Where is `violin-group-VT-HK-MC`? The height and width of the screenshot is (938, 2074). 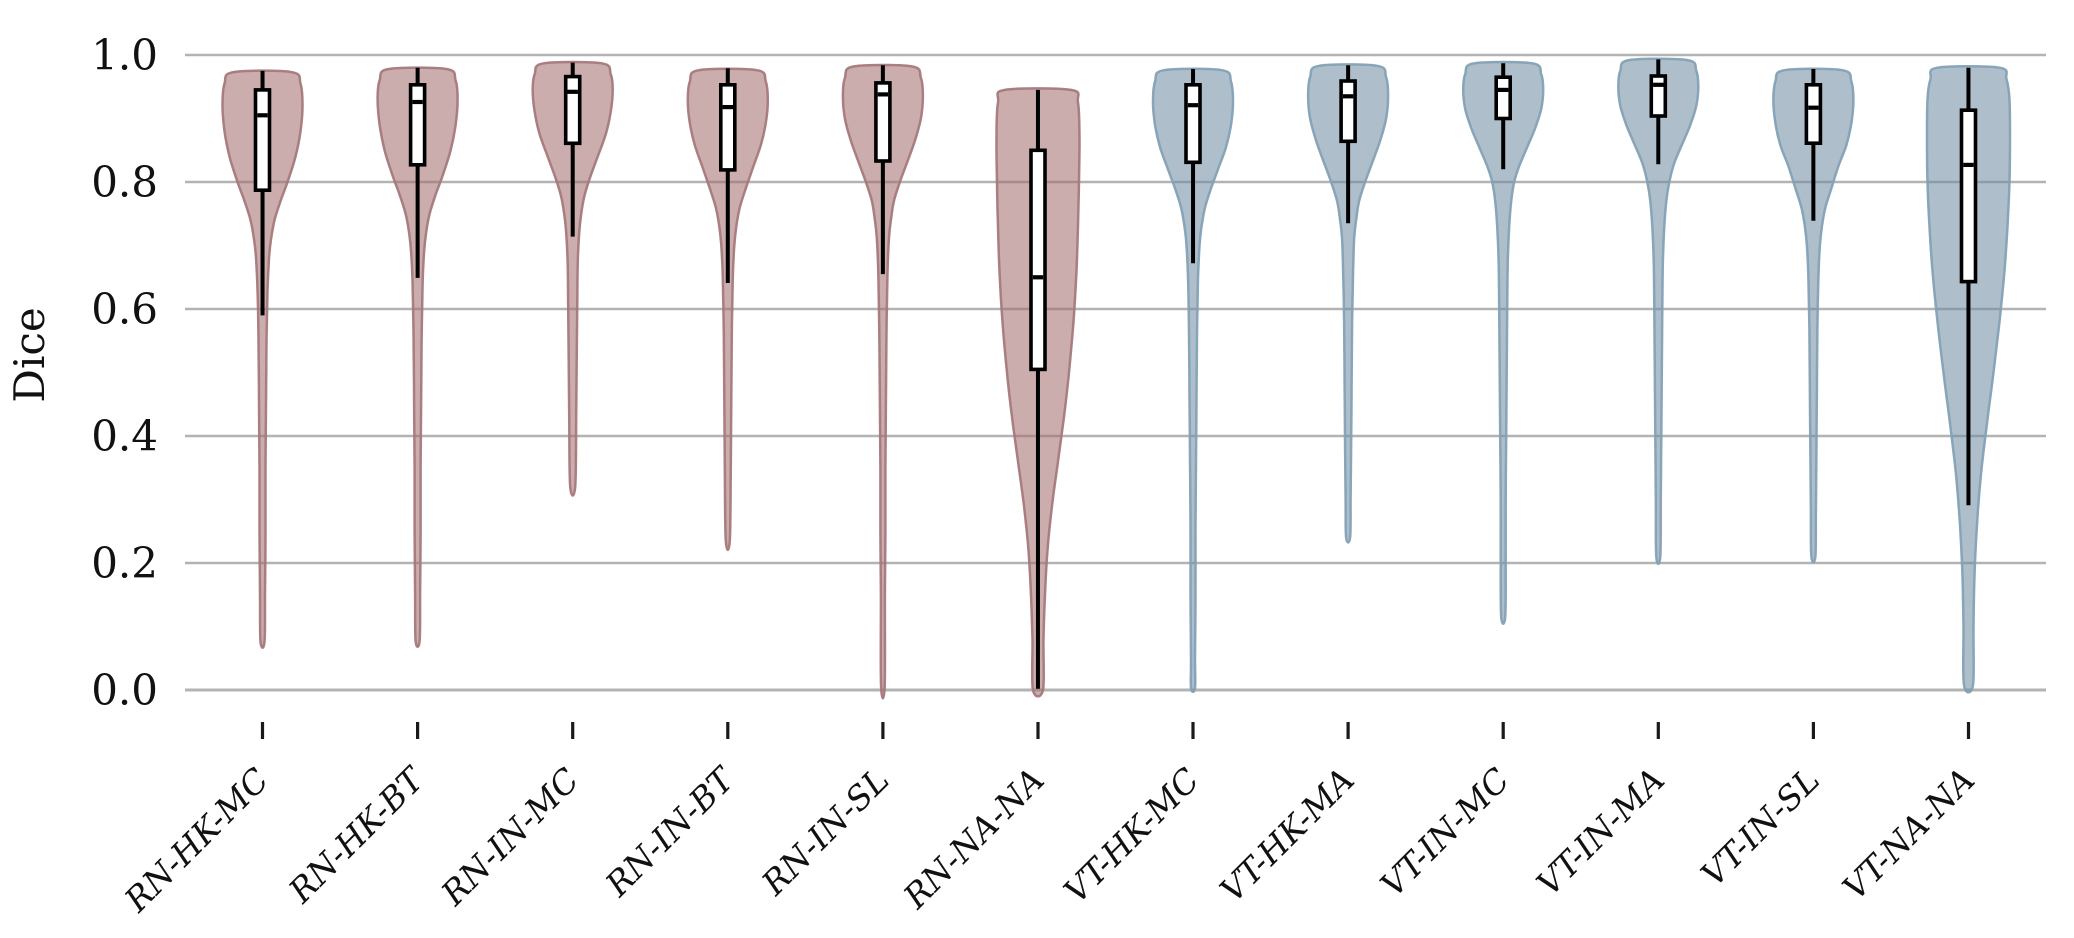
violin-group-VT-HK-MC is located at coordinates (1193, 380).